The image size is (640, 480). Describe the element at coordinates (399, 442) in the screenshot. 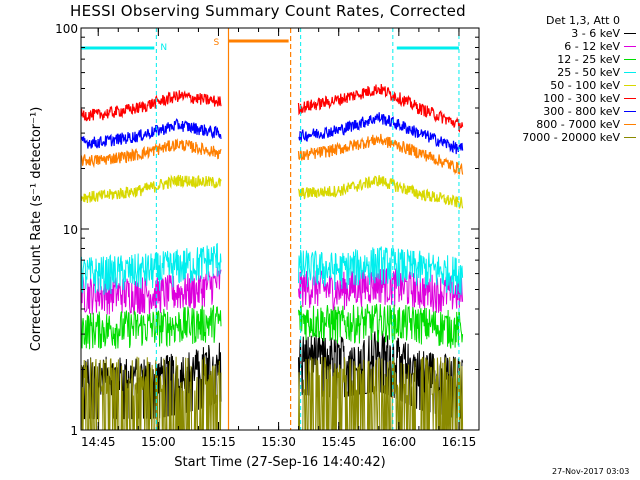

I see `x-tick-label: 16:00` at that location.